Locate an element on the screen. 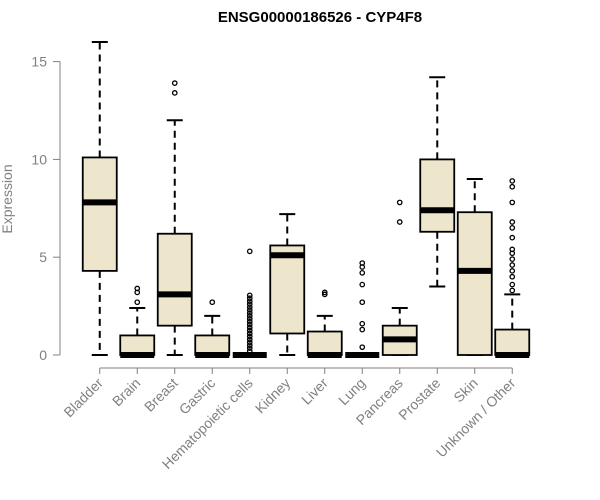 The image size is (600, 500). box-liver is located at coordinates (324, 323).